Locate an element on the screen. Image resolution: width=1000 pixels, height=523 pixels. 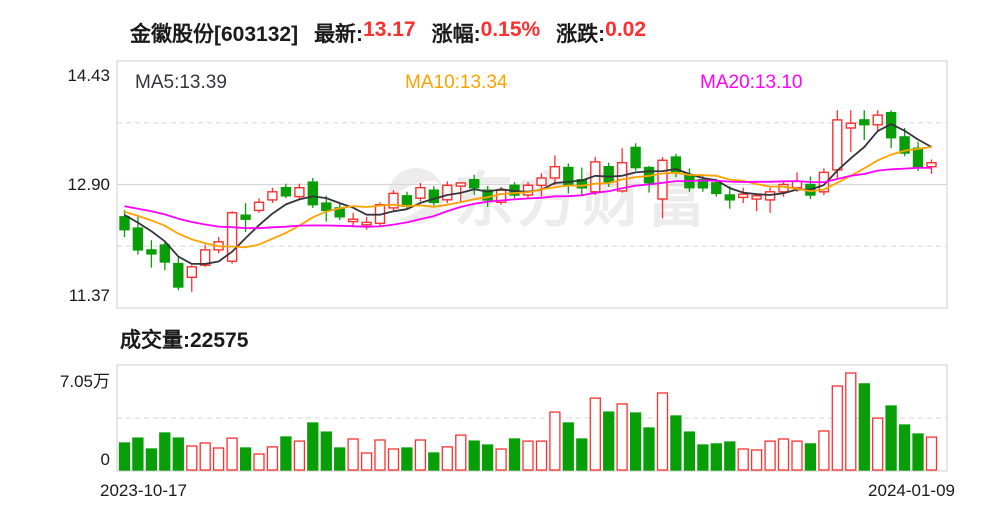
volume-axis-bottom: 0 is located at coordinates (105, 459).